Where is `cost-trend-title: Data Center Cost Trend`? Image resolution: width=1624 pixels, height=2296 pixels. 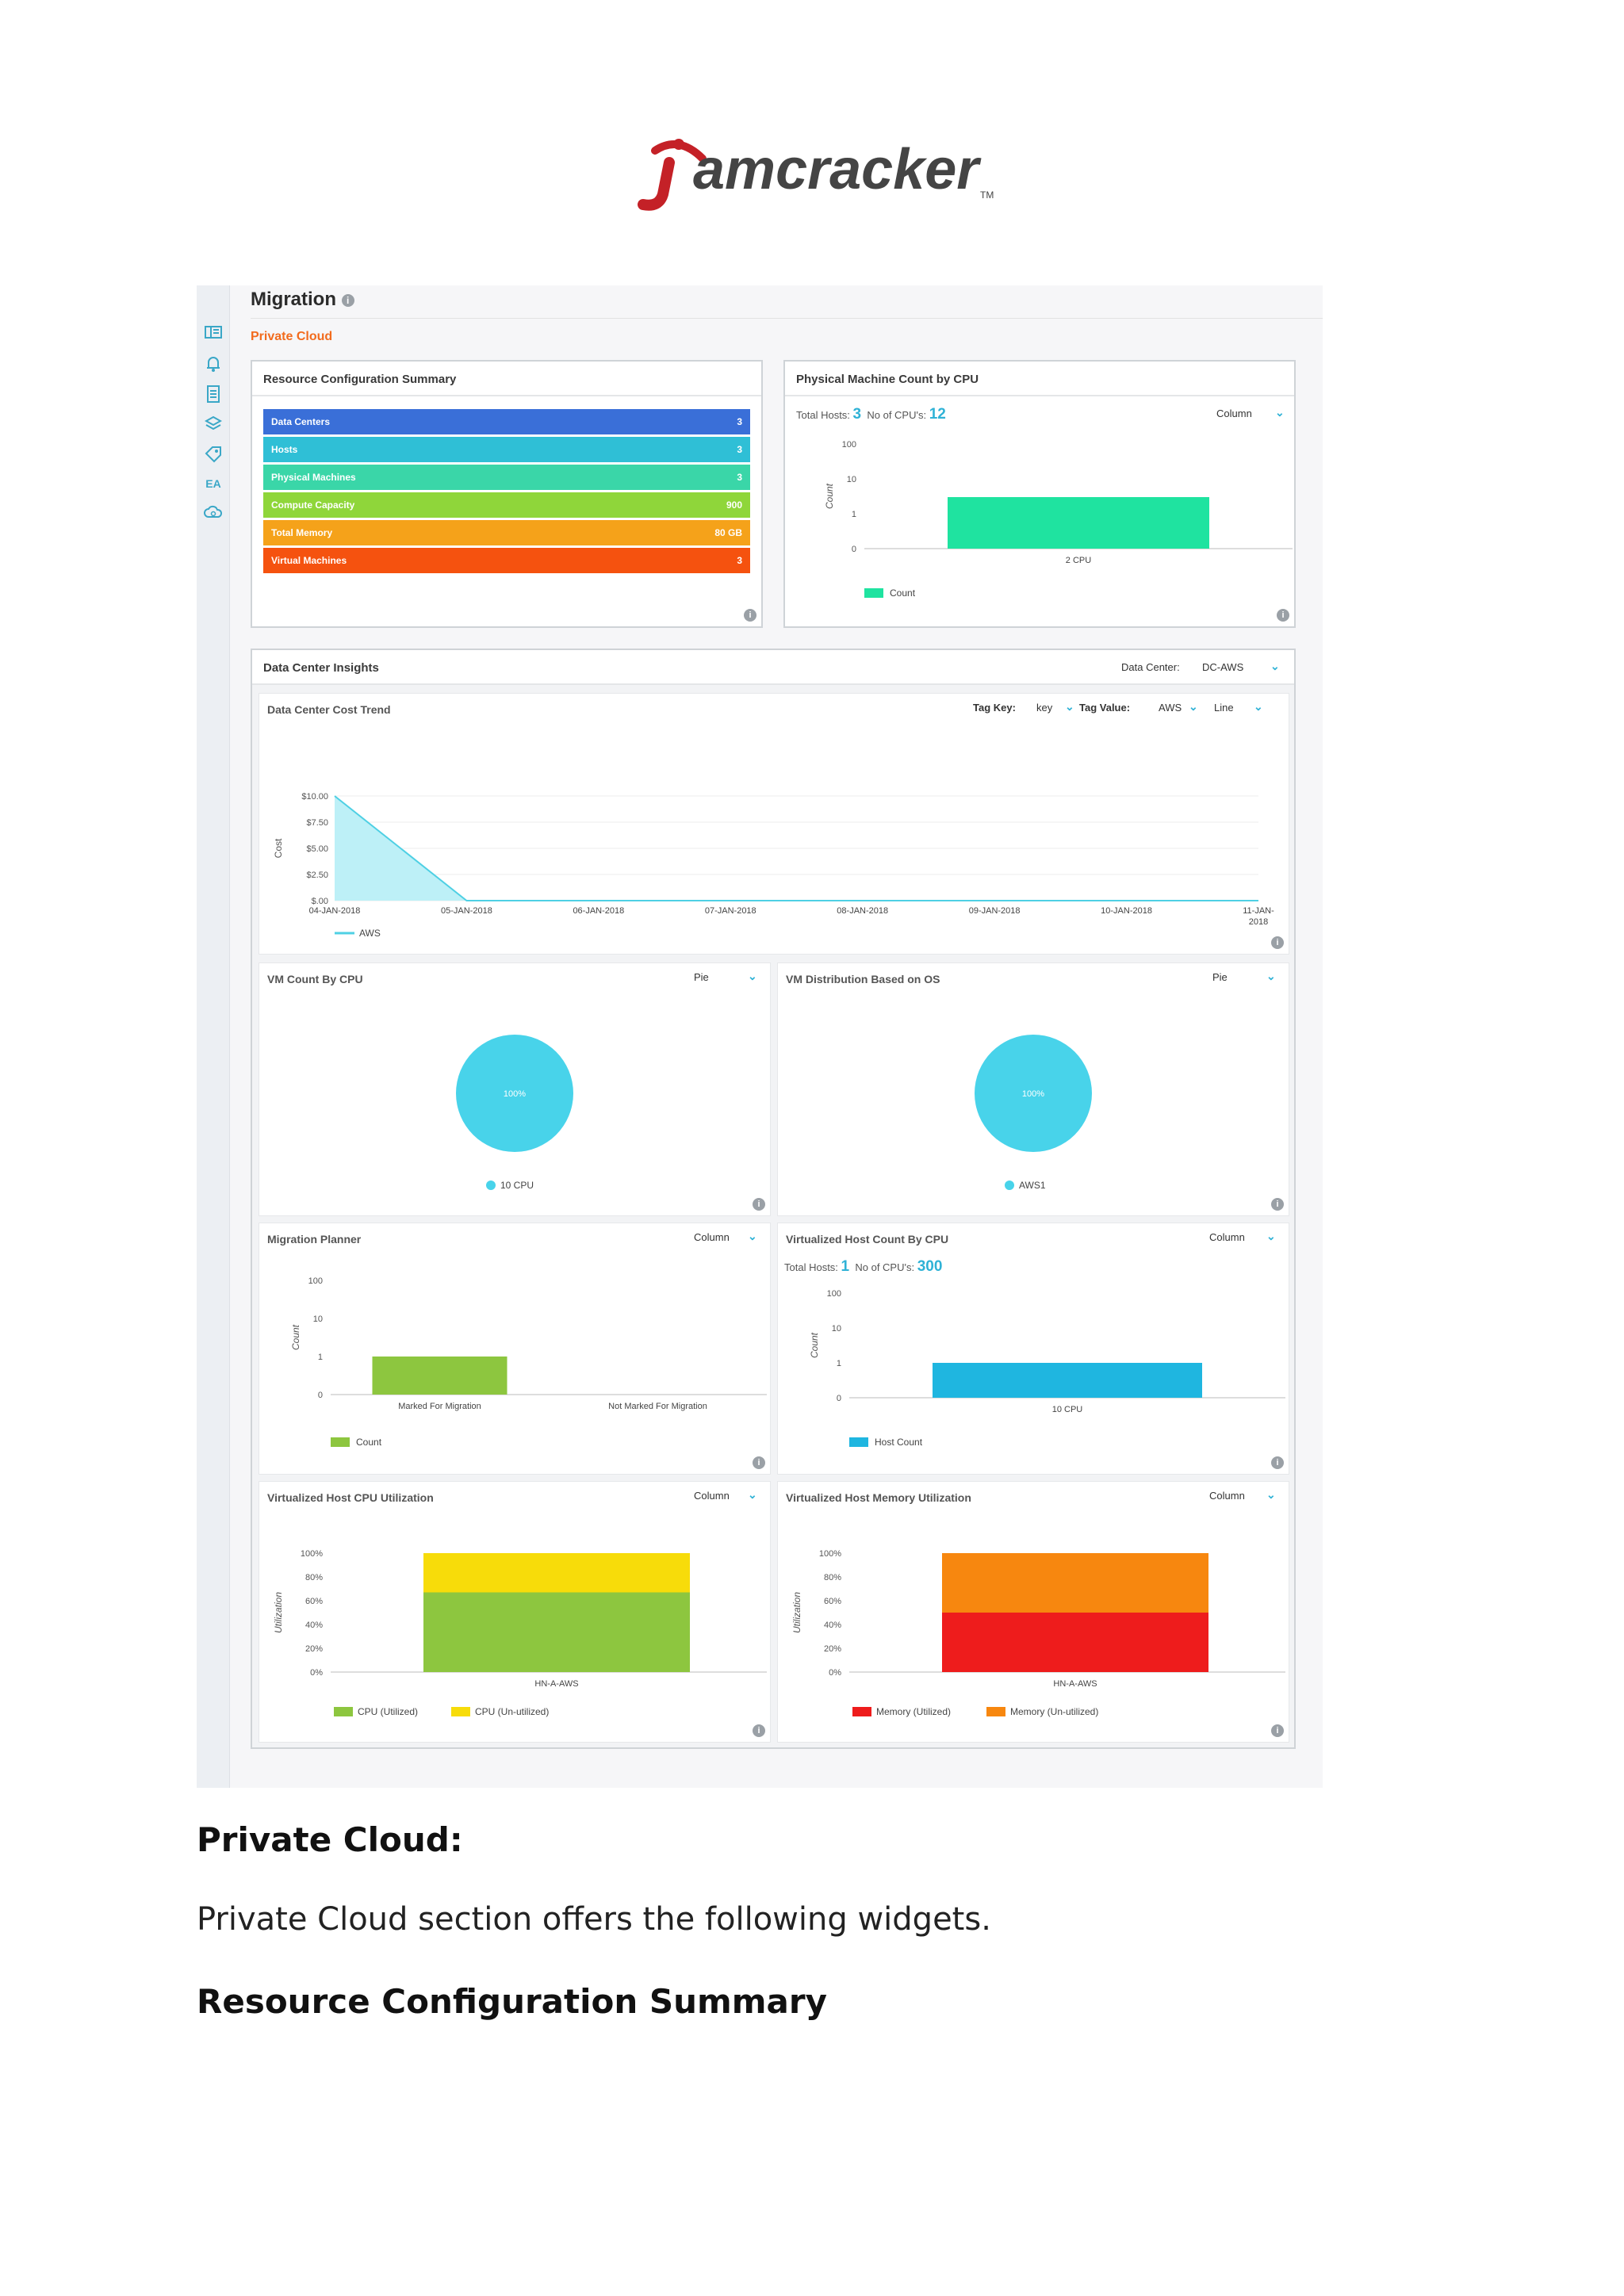 cost-trend-title: Data Center Cost Trend is located at coordinates (329, 709).